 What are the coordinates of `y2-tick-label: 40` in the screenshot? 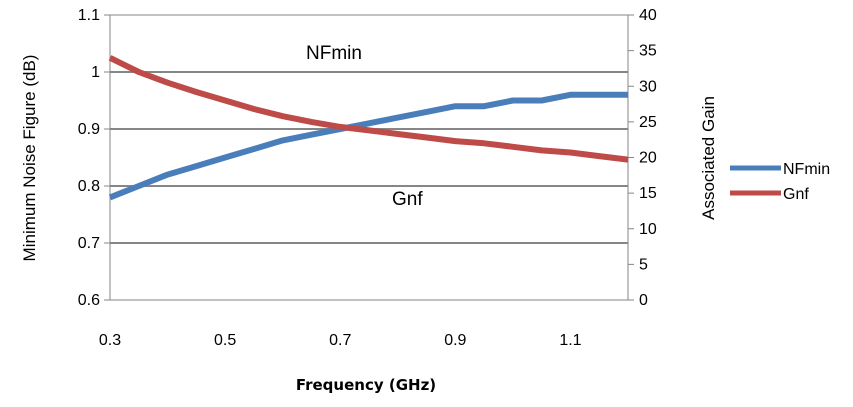 It's located at (648, 15).